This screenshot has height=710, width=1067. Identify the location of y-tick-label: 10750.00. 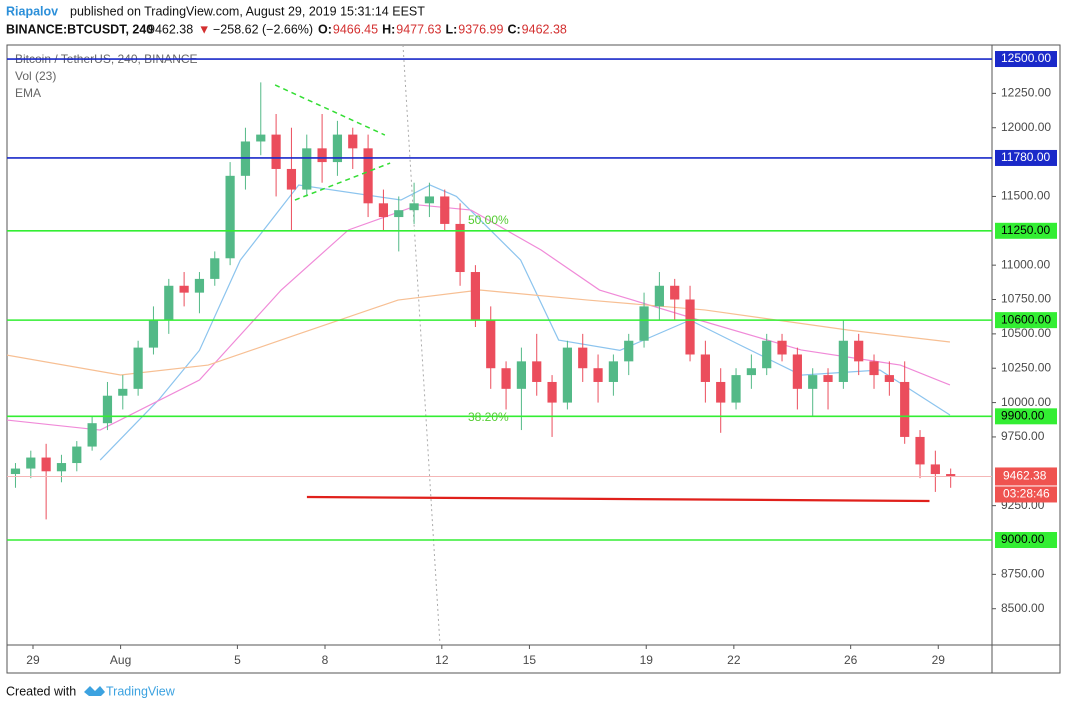
(1026, 299).